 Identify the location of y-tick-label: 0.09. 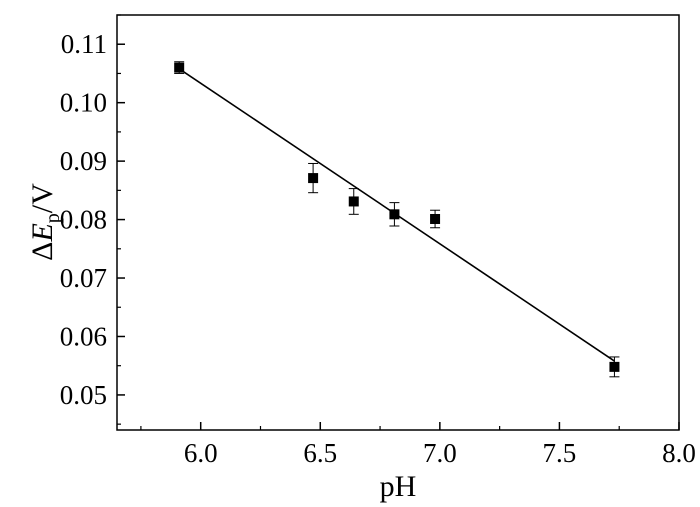
(83, 161).